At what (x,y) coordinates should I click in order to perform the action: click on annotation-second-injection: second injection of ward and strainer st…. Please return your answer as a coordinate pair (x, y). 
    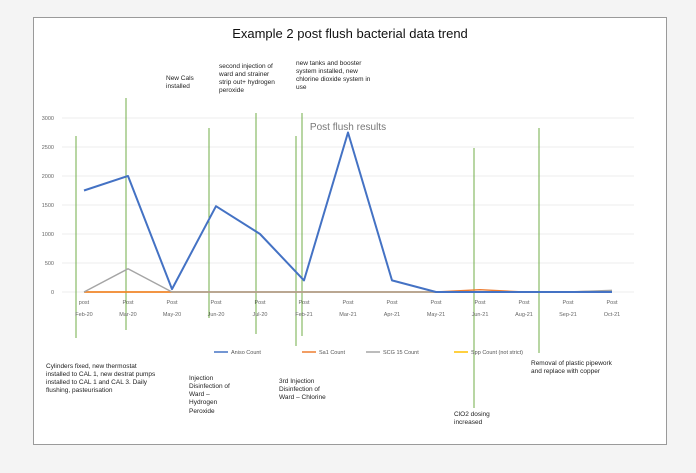
    Looking at the image, I should click on (247, 79).